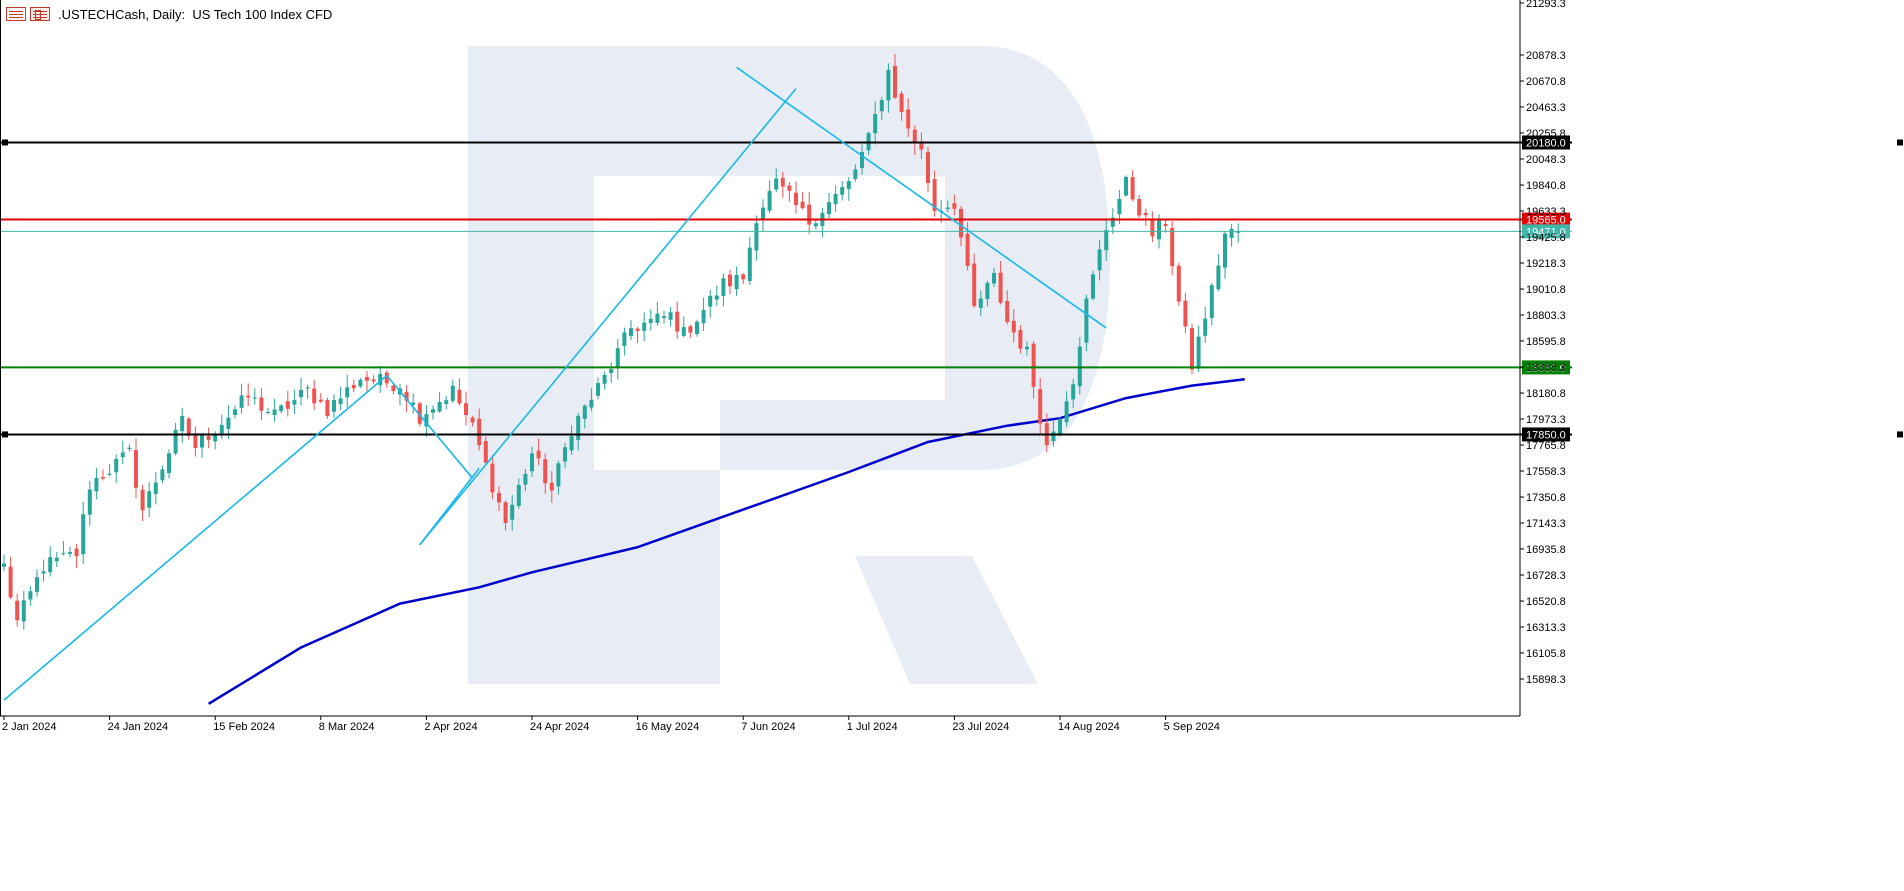 The width and height of the screenshot is (1904, 891). Describe the element at coordinates (1546, 576) in the screenshot. I see `y-tick-label: 16728.3` at that location.